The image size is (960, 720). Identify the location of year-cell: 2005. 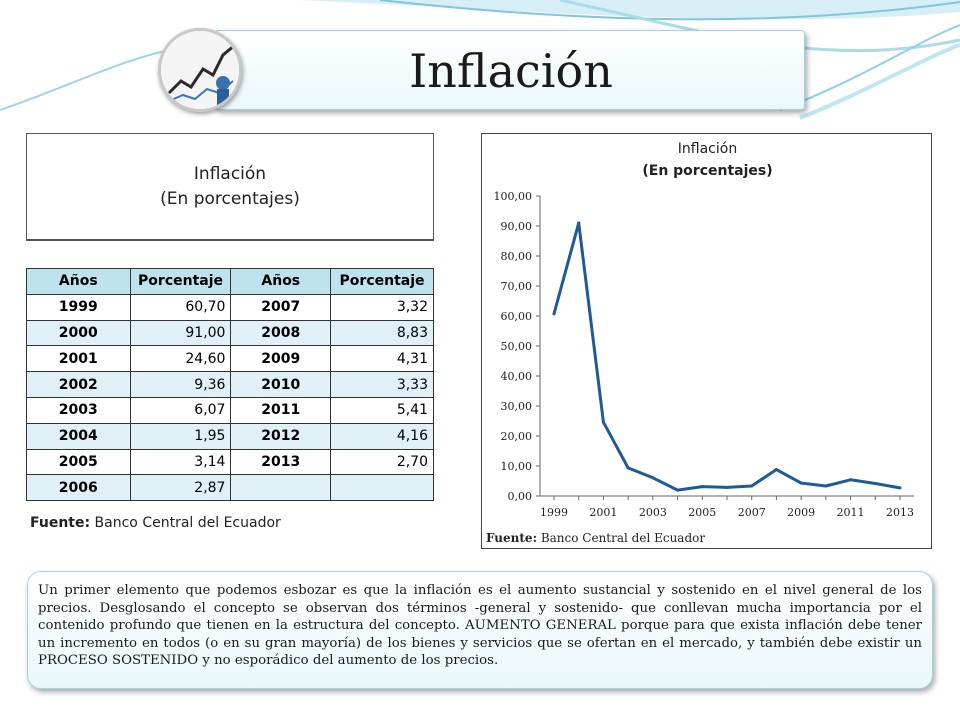
(78, 462).